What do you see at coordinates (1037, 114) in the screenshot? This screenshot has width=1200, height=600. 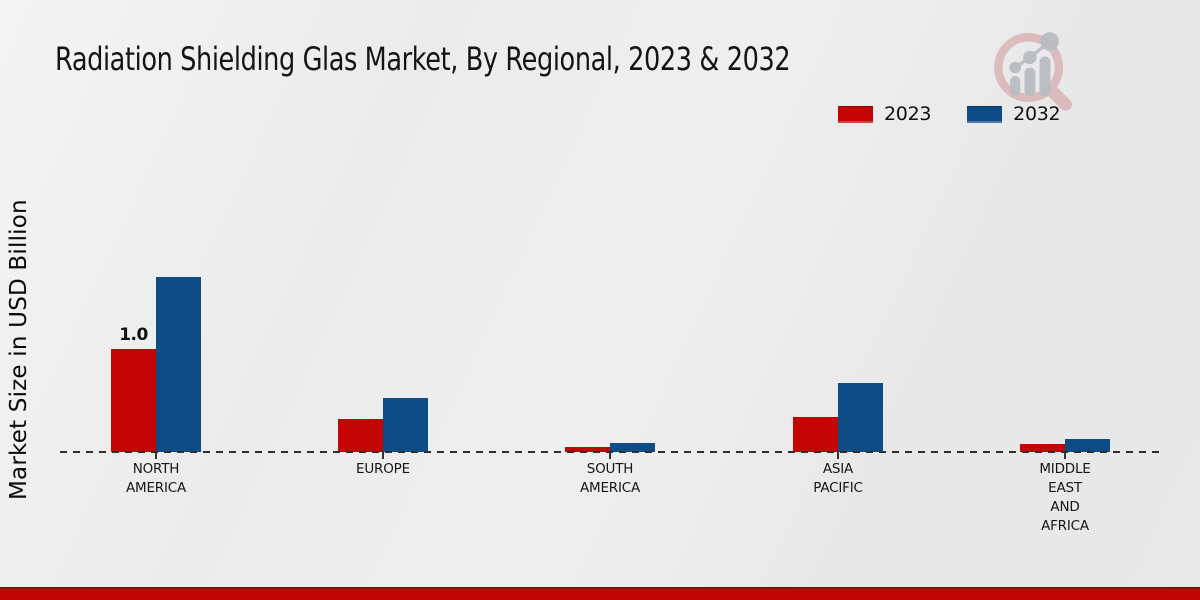 I see `legend-label-2032: 2032` at bounding box center [1037, 114].